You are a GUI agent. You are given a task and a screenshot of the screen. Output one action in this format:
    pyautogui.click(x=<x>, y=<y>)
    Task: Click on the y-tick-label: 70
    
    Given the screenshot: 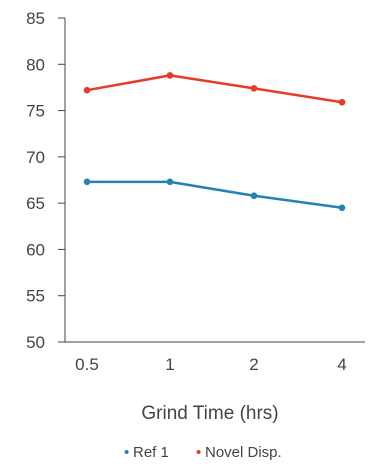 What is the action you would take?
    pyautogui.click(x=35, y=157)
    